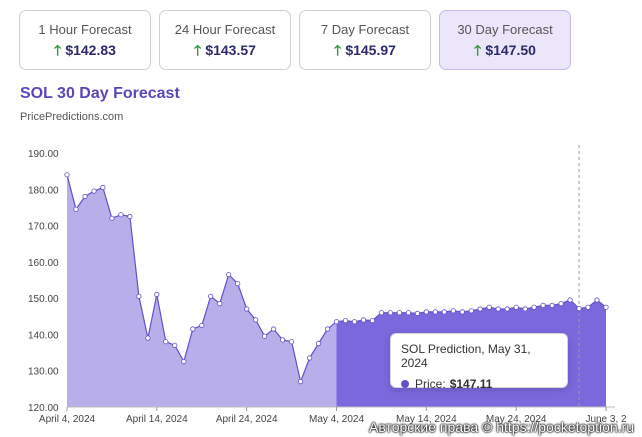  Describe the element at coordinates (100, 93) in the screenshot. I see `chart-title: SOL 30 Day Forecast` at that location.